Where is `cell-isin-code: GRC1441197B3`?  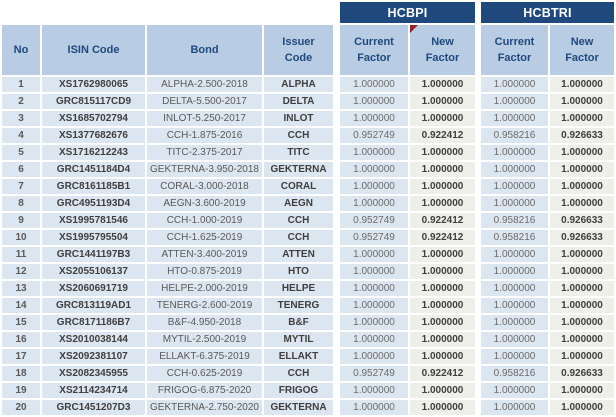
cell-isin-code: GRC1441197B3 is located at coordinates (94, 255).